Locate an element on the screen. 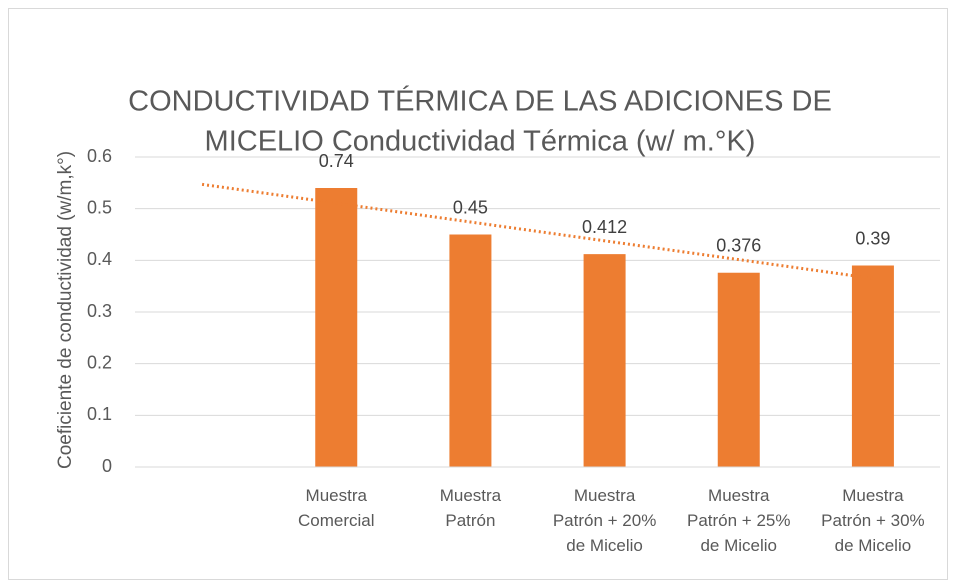 Image resolution: width=957 pixels, height=581 pixels. x-tick-label: Muestra Comercial is located at coordinates (336, 508).